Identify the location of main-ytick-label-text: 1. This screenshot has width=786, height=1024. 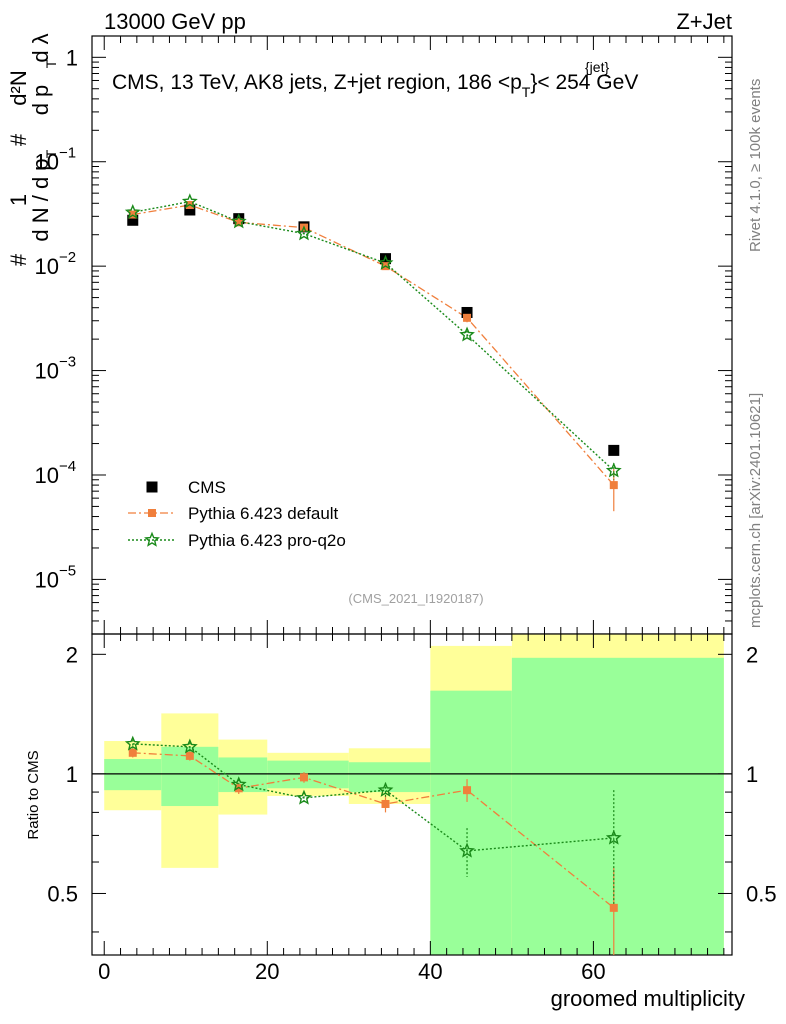
(72, 57).